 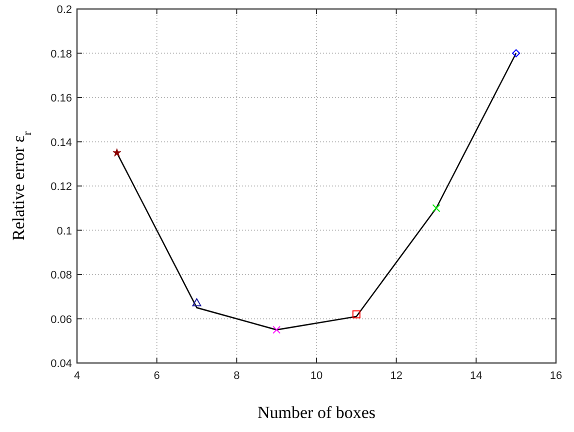 What do you see at coordinates (316, 412) in the screenshot?
I see `x-axis-title: Number of boxes` at bounding box center [316, 412].